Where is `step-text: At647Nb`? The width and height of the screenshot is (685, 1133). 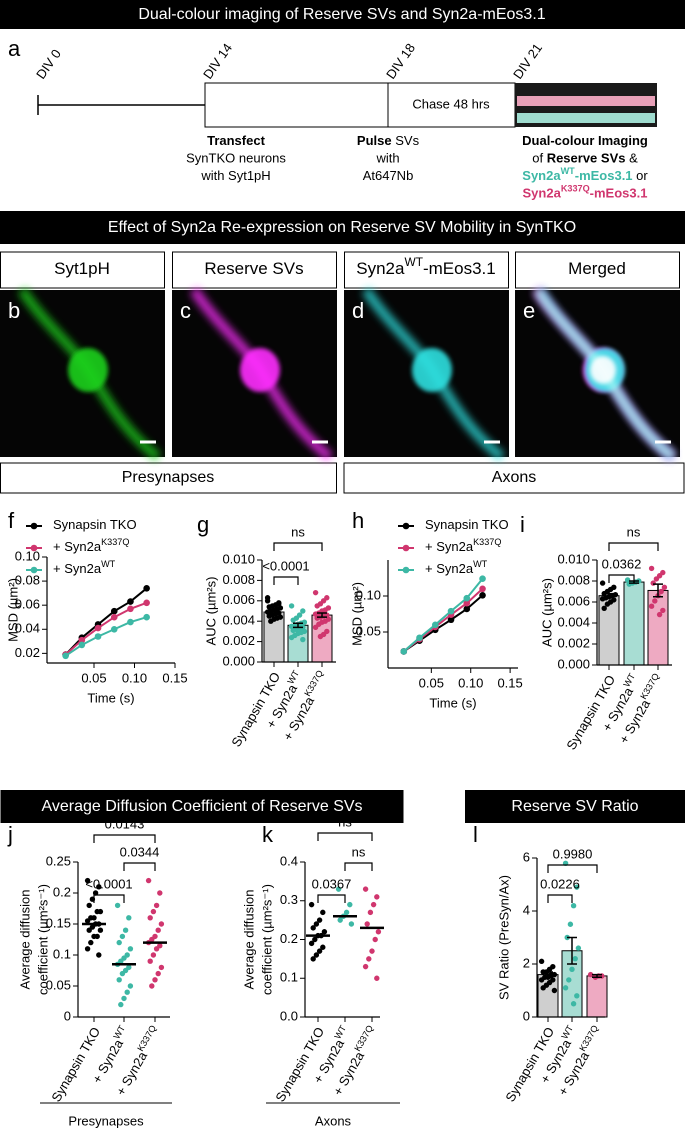
step-text: At647Nb is located at coordinates (388, 175).